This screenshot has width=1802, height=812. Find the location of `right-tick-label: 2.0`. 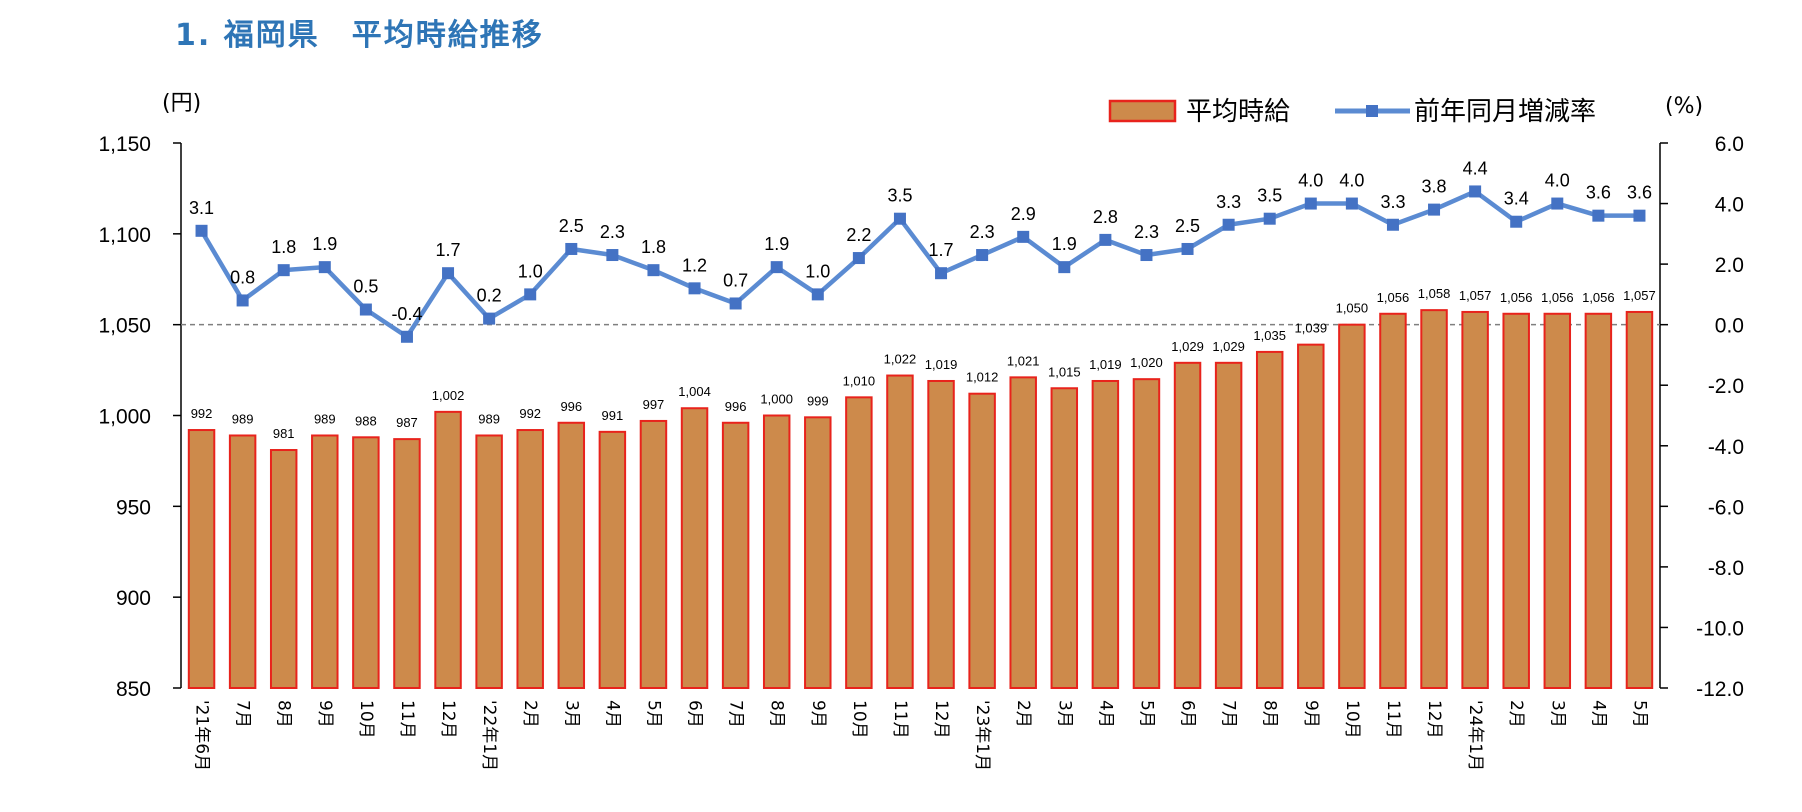

right-tick-label: 2.0 is located at coordinates (1729, 265).